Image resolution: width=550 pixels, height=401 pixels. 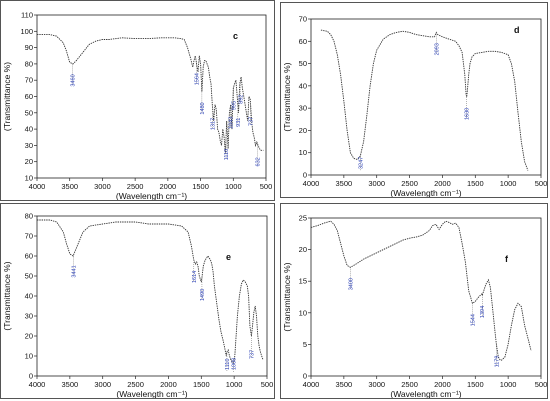 What do you see at coordinates (29, 216) in the screenshot?
I see `y-tick-label: 80` at bounding box center [29, 216].